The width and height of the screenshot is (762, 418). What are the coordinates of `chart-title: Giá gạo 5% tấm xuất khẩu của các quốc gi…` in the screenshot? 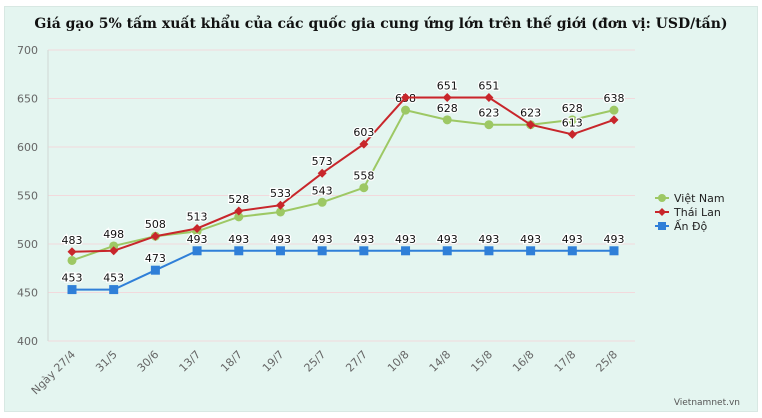 It's located at (381, 24).